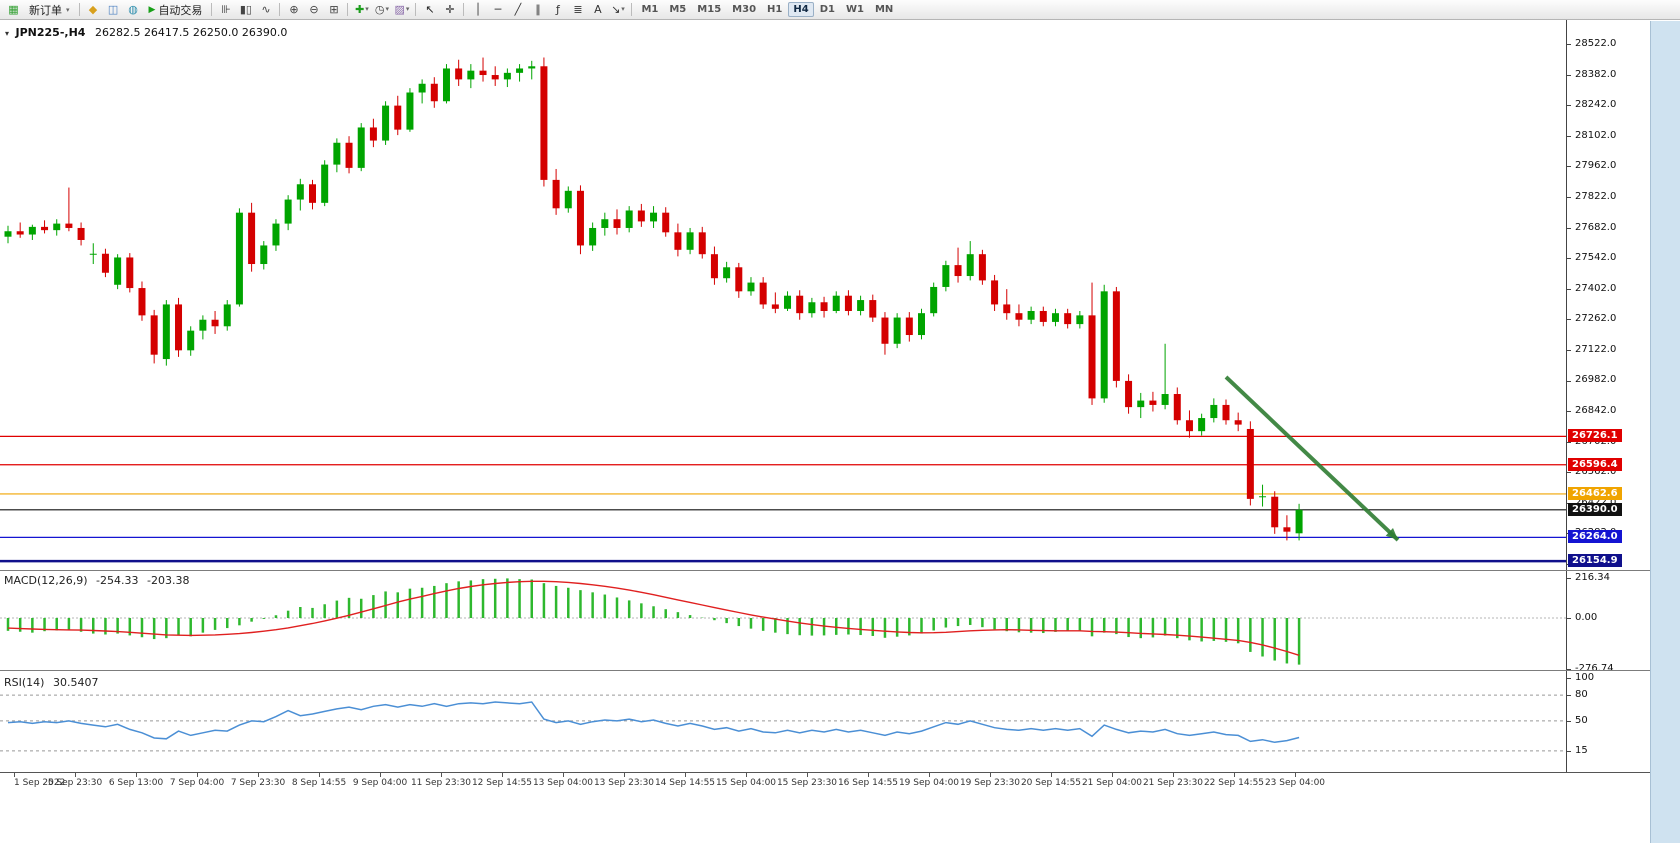 The image size is (1680, 843). I want to click on tf-m15: M15, so click(709, 9).